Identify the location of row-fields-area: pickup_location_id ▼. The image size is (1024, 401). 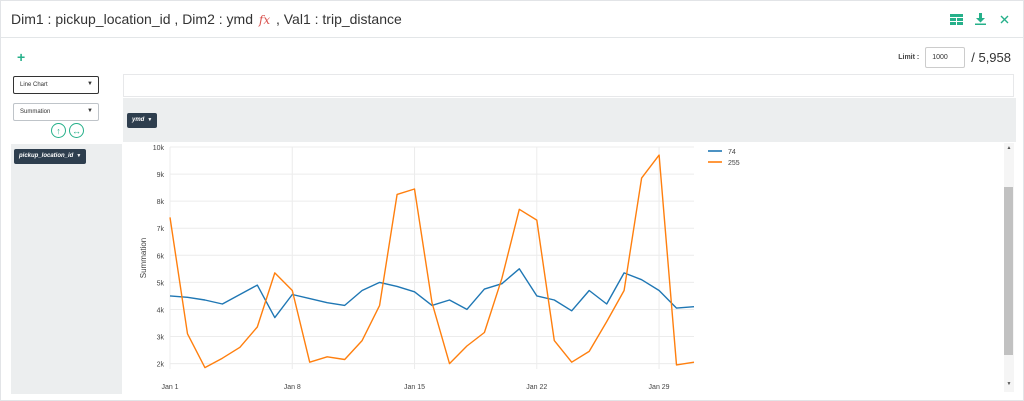
(66, 269).